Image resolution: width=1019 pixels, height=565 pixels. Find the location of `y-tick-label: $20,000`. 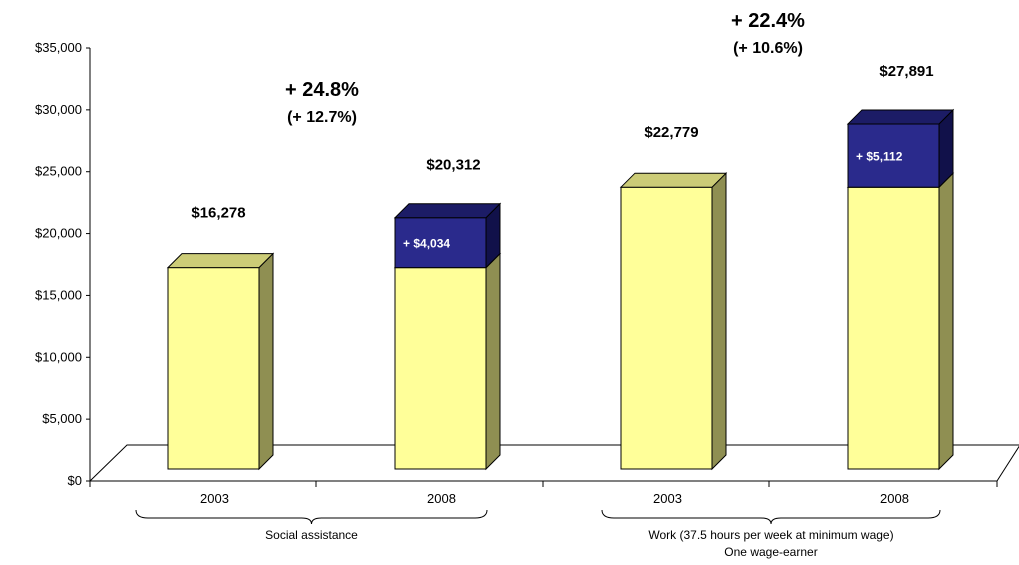

y-tick-label: $20,000 is located at coordinates (58, 233).